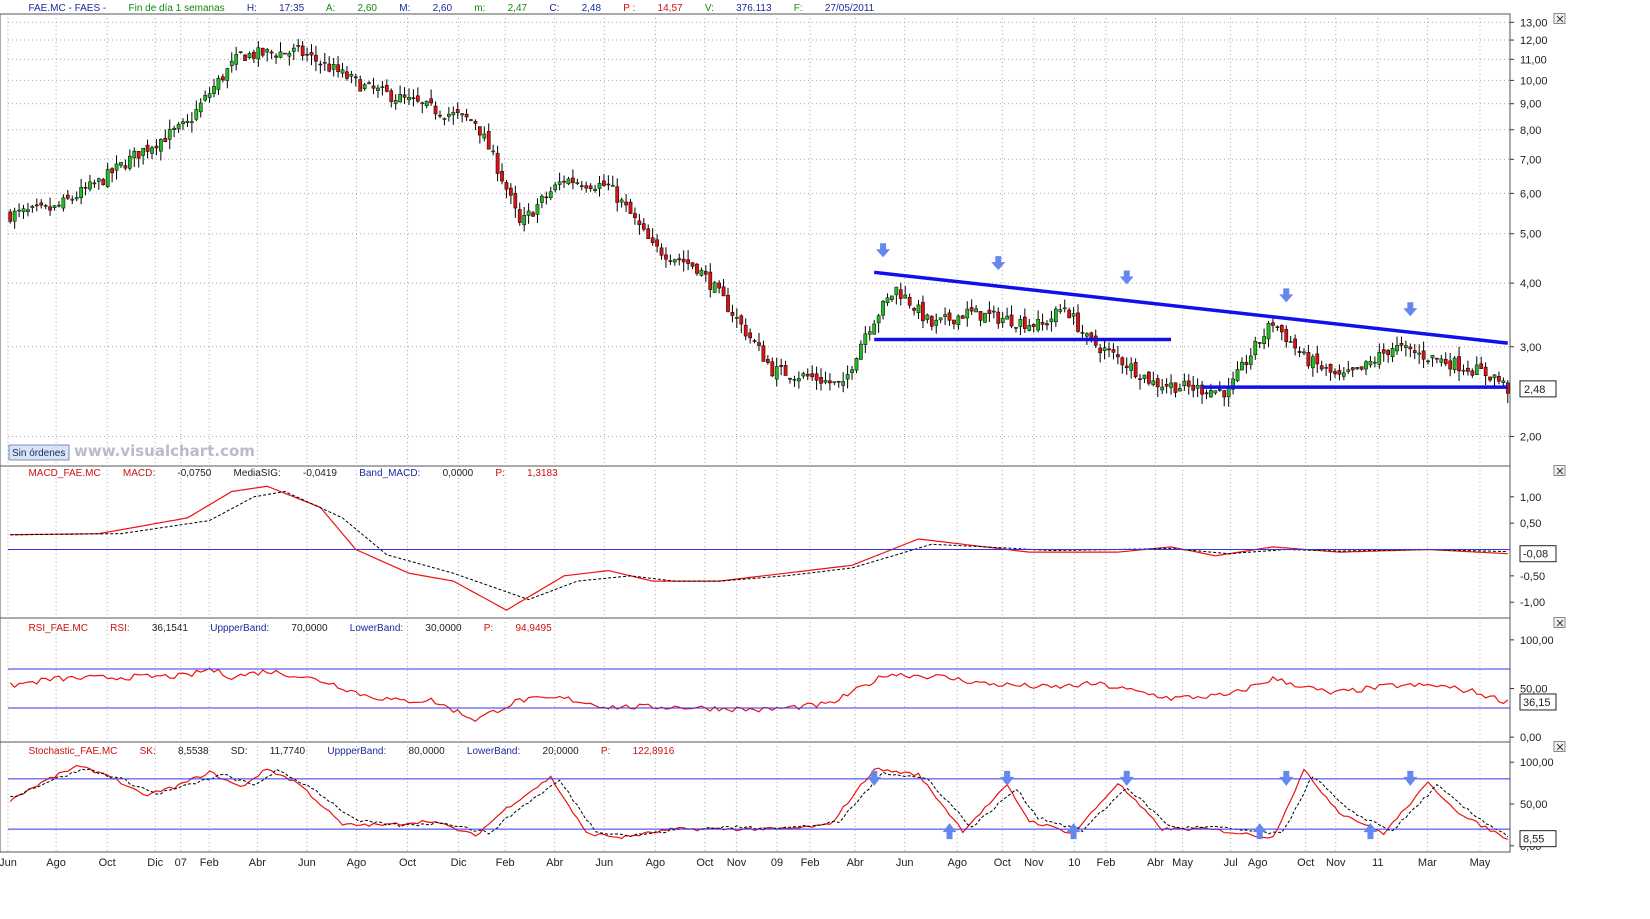 The image size is (1650, 919). What do you see at coordinates (389, 473) in the screenshot?
I see `macd-band-label: Band_MACD:` at bounding box center [389, 473].